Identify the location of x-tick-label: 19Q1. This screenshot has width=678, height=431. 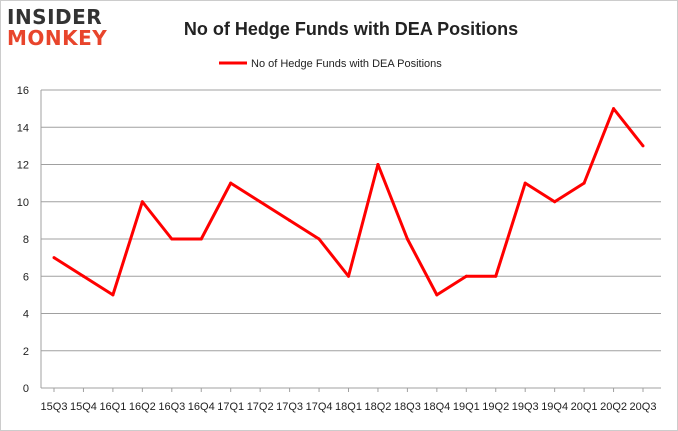
(466, 407).